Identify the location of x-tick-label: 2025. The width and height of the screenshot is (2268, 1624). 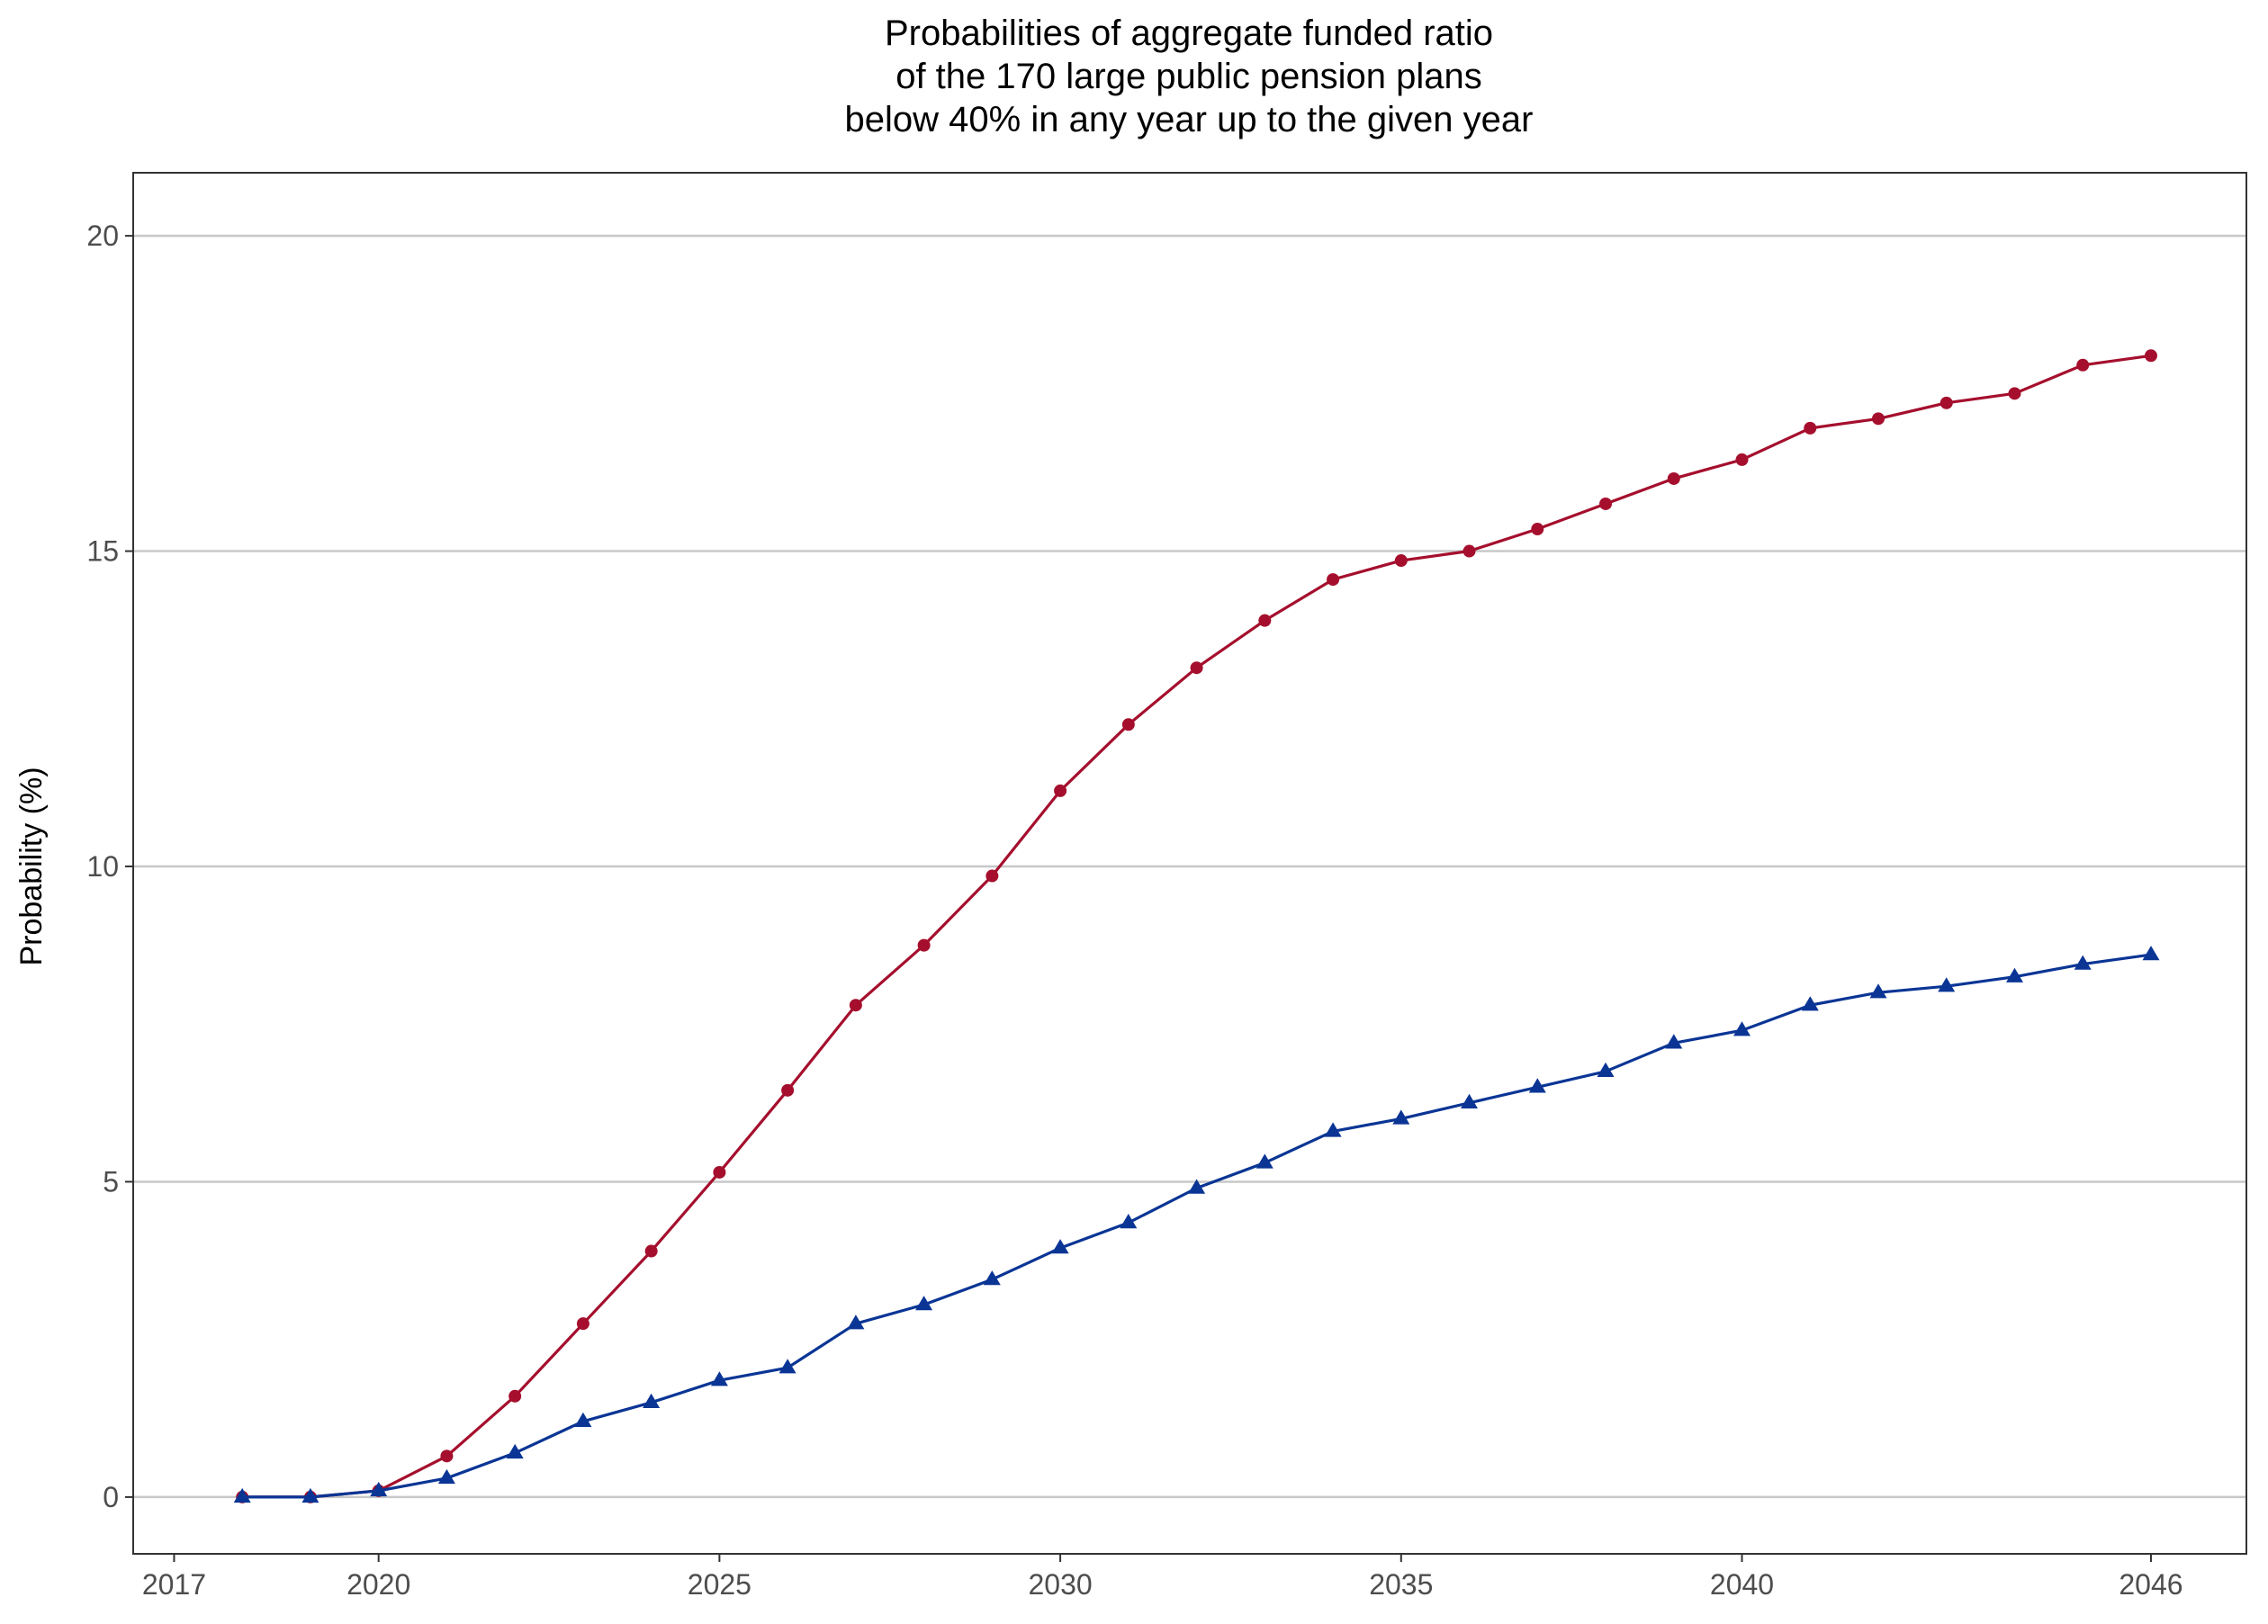
(720, 1584).